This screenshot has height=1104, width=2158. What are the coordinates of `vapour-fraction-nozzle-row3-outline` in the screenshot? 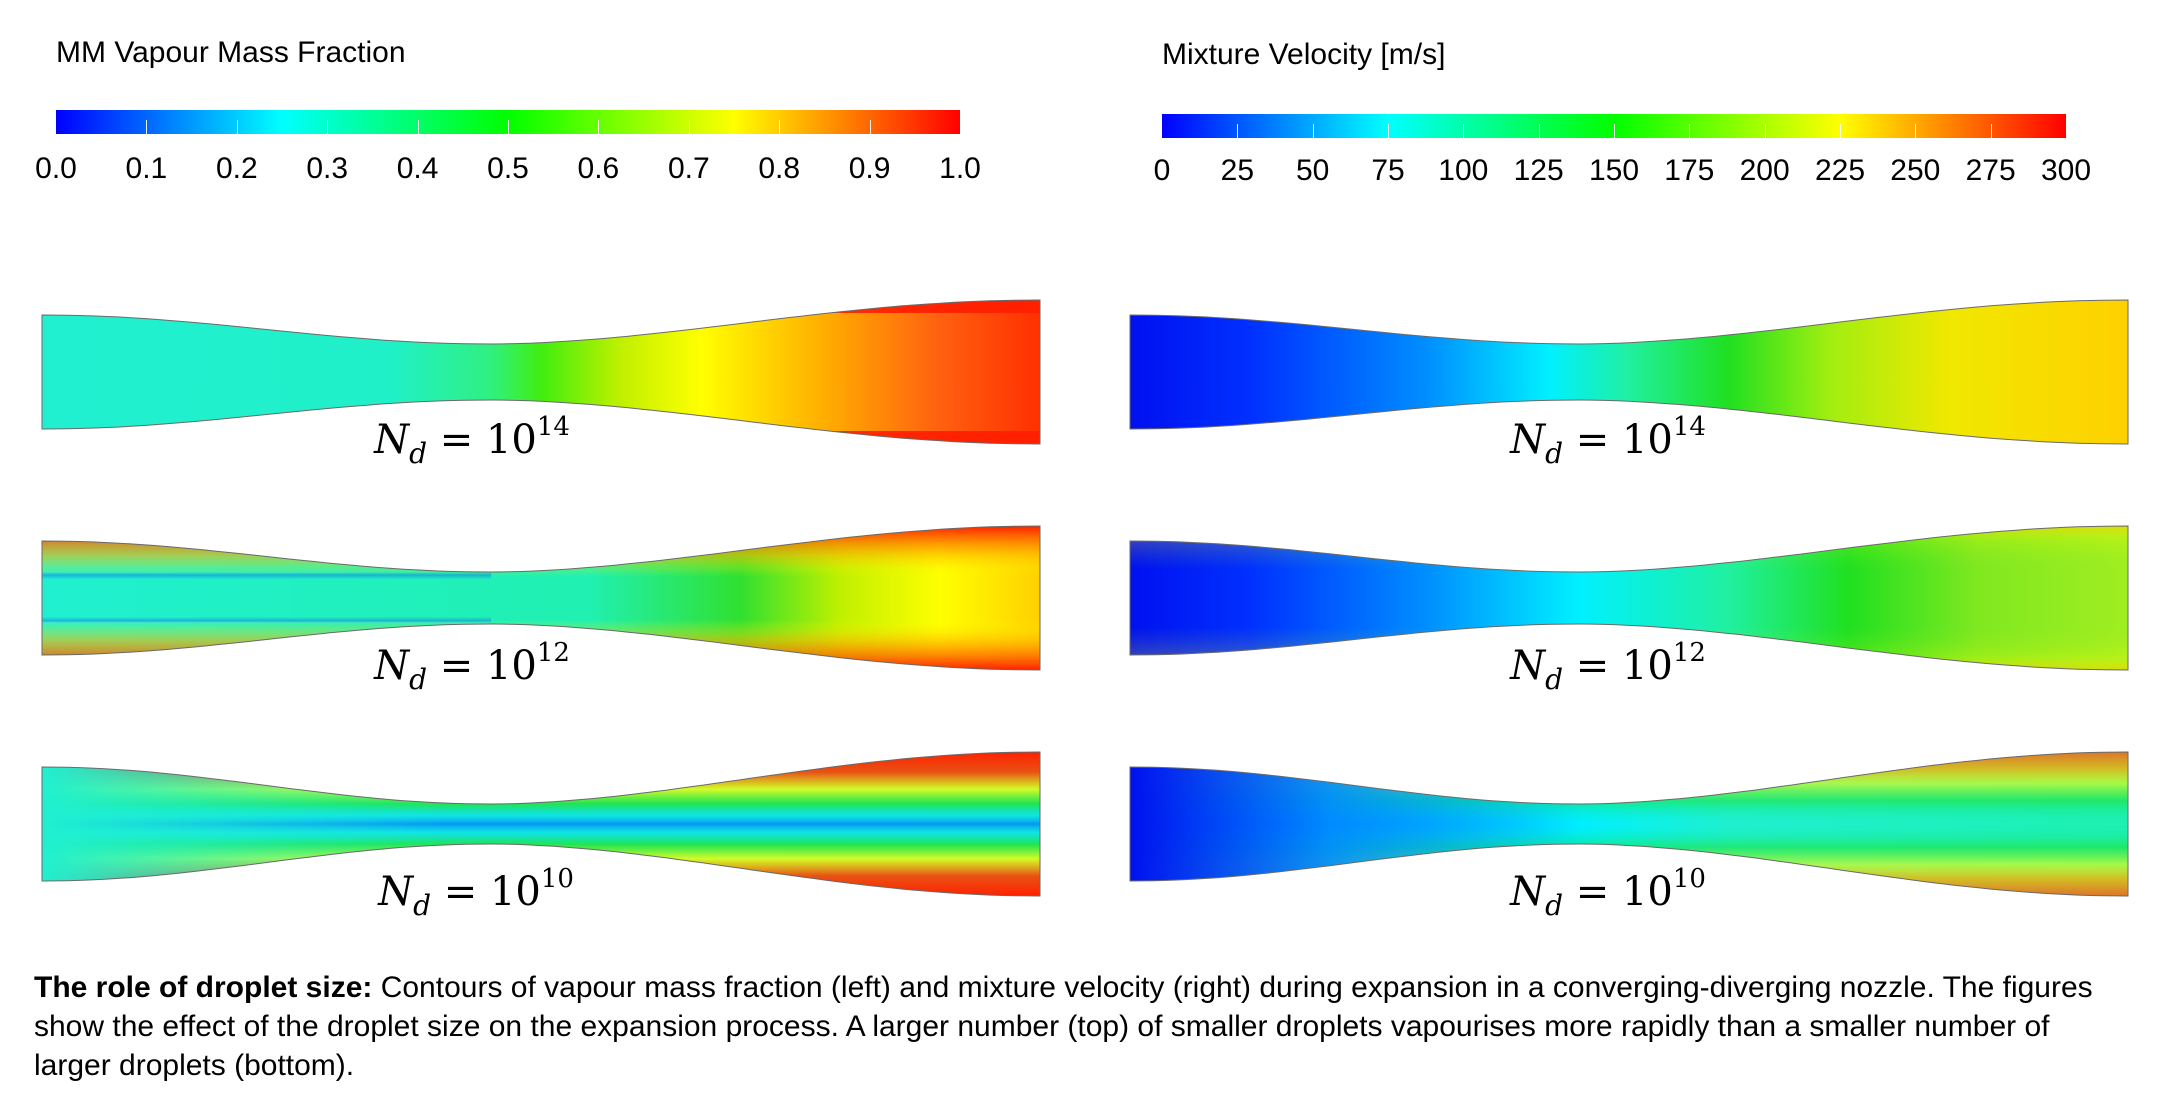 It's located at (541, 824).